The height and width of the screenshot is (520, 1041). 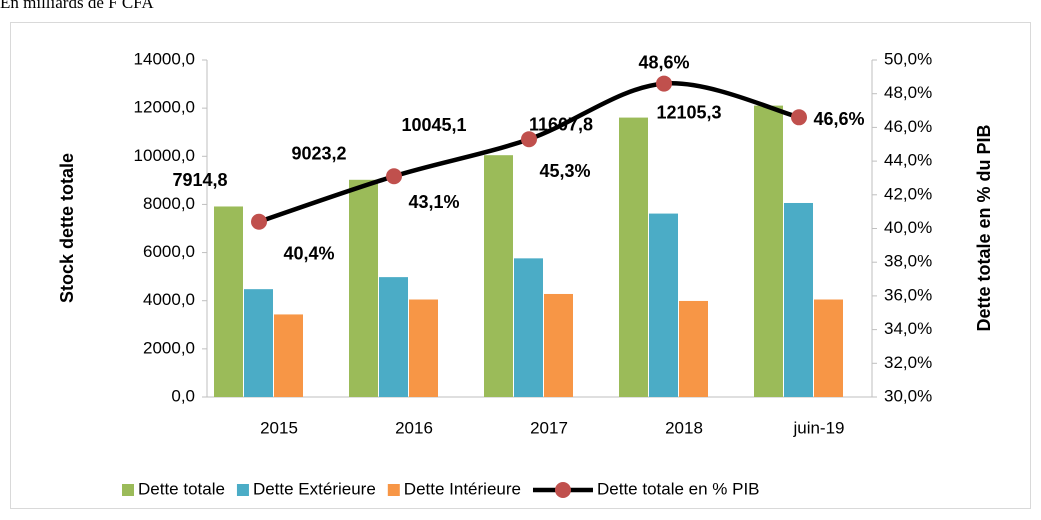 What do you see at coordinates (314, 488) in the screenshot?
I see `legend-label: Dette Extérieure` at bounding box center [314, 488].